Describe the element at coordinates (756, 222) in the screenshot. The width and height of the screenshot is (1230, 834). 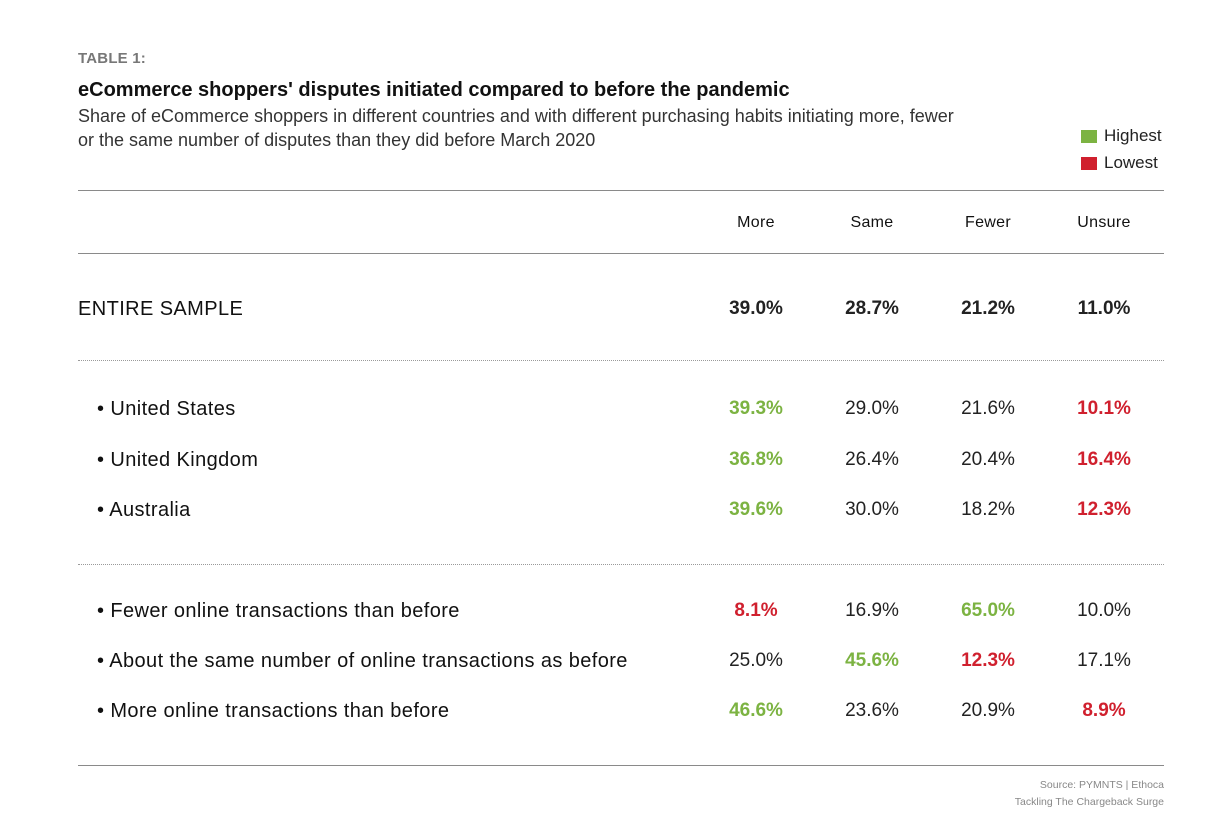
I see `column-header-more: More` at that location.